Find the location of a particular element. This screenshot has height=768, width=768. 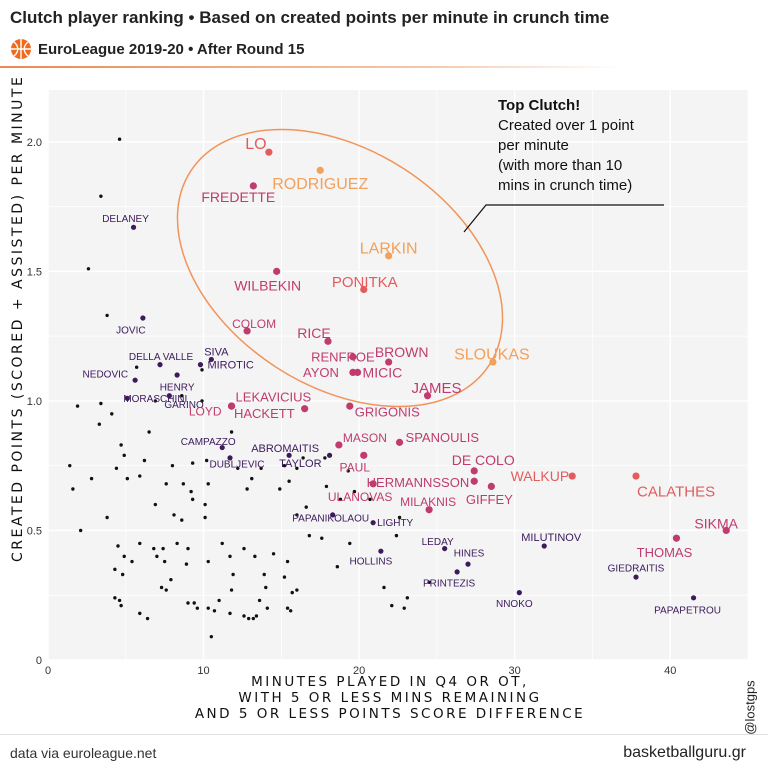

x-axis-title-line: MINUTES PLAYED IN Q4 OR OT, is located at coordinates (390, 682).